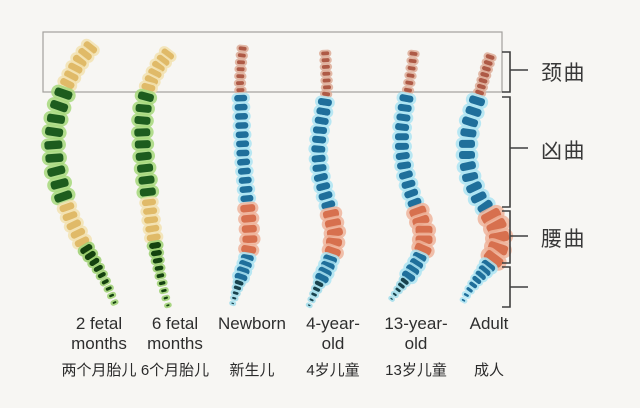  Describe the element at coordinates (272, 62) in the screenshot. I see `cervical-region-box` at that location.